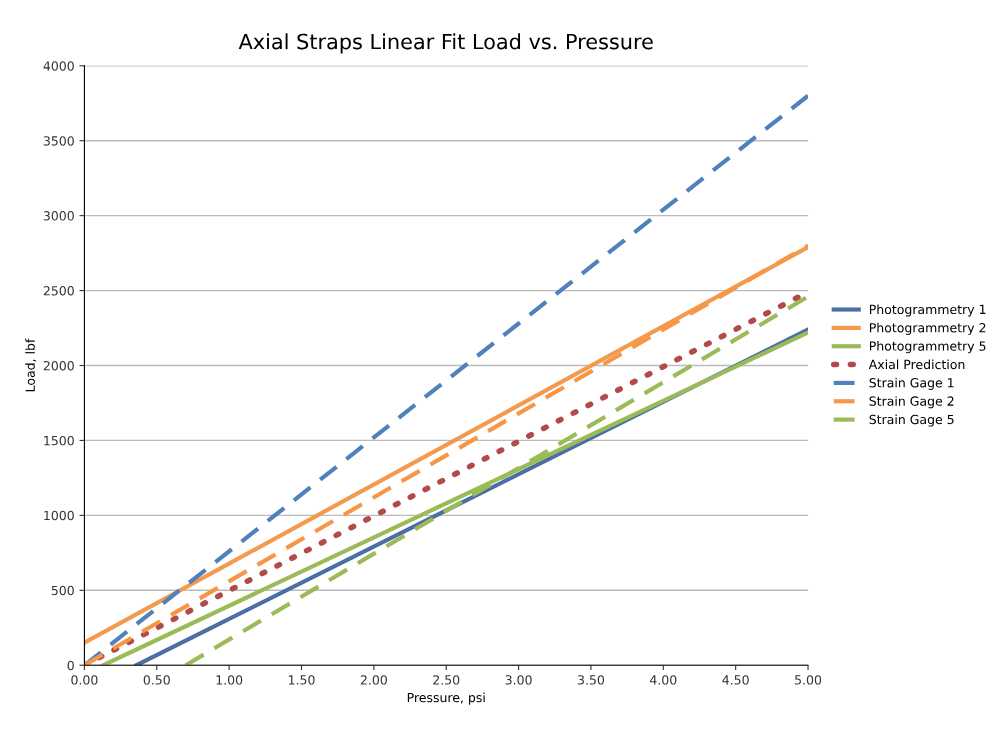  I want to click on legend-label: Photogrammetry 1, so click(927, 310).